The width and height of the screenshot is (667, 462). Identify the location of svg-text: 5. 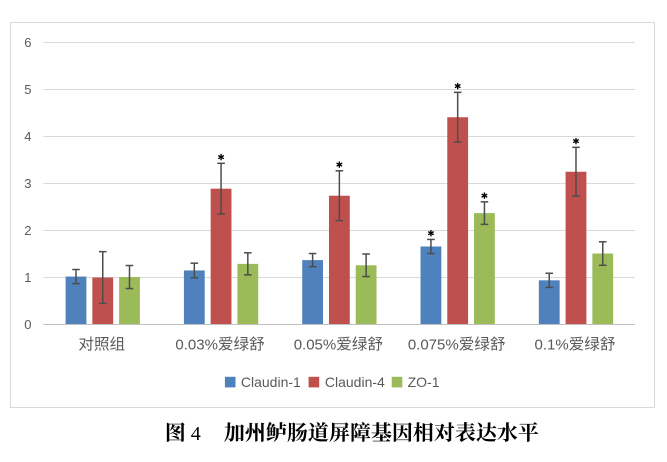
(27, 89).